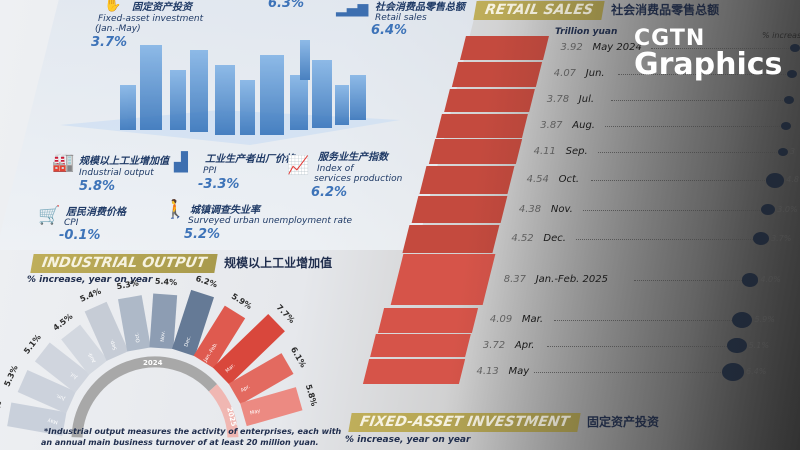 The height and width of the screenshot is (450, 800). I want to click on logo-line2: Graphics, so click(708, 64).